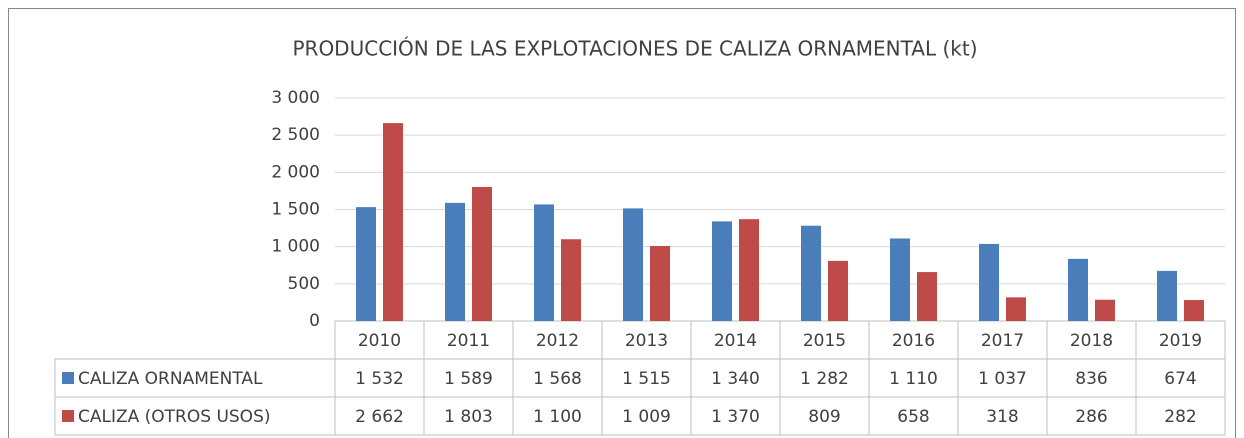 Image resolution: width=1244 pixels, height=438 pixels. Describe the element at coordinates (646, 417) in the screenshot. I see `table-cell: 1 009` at that location.